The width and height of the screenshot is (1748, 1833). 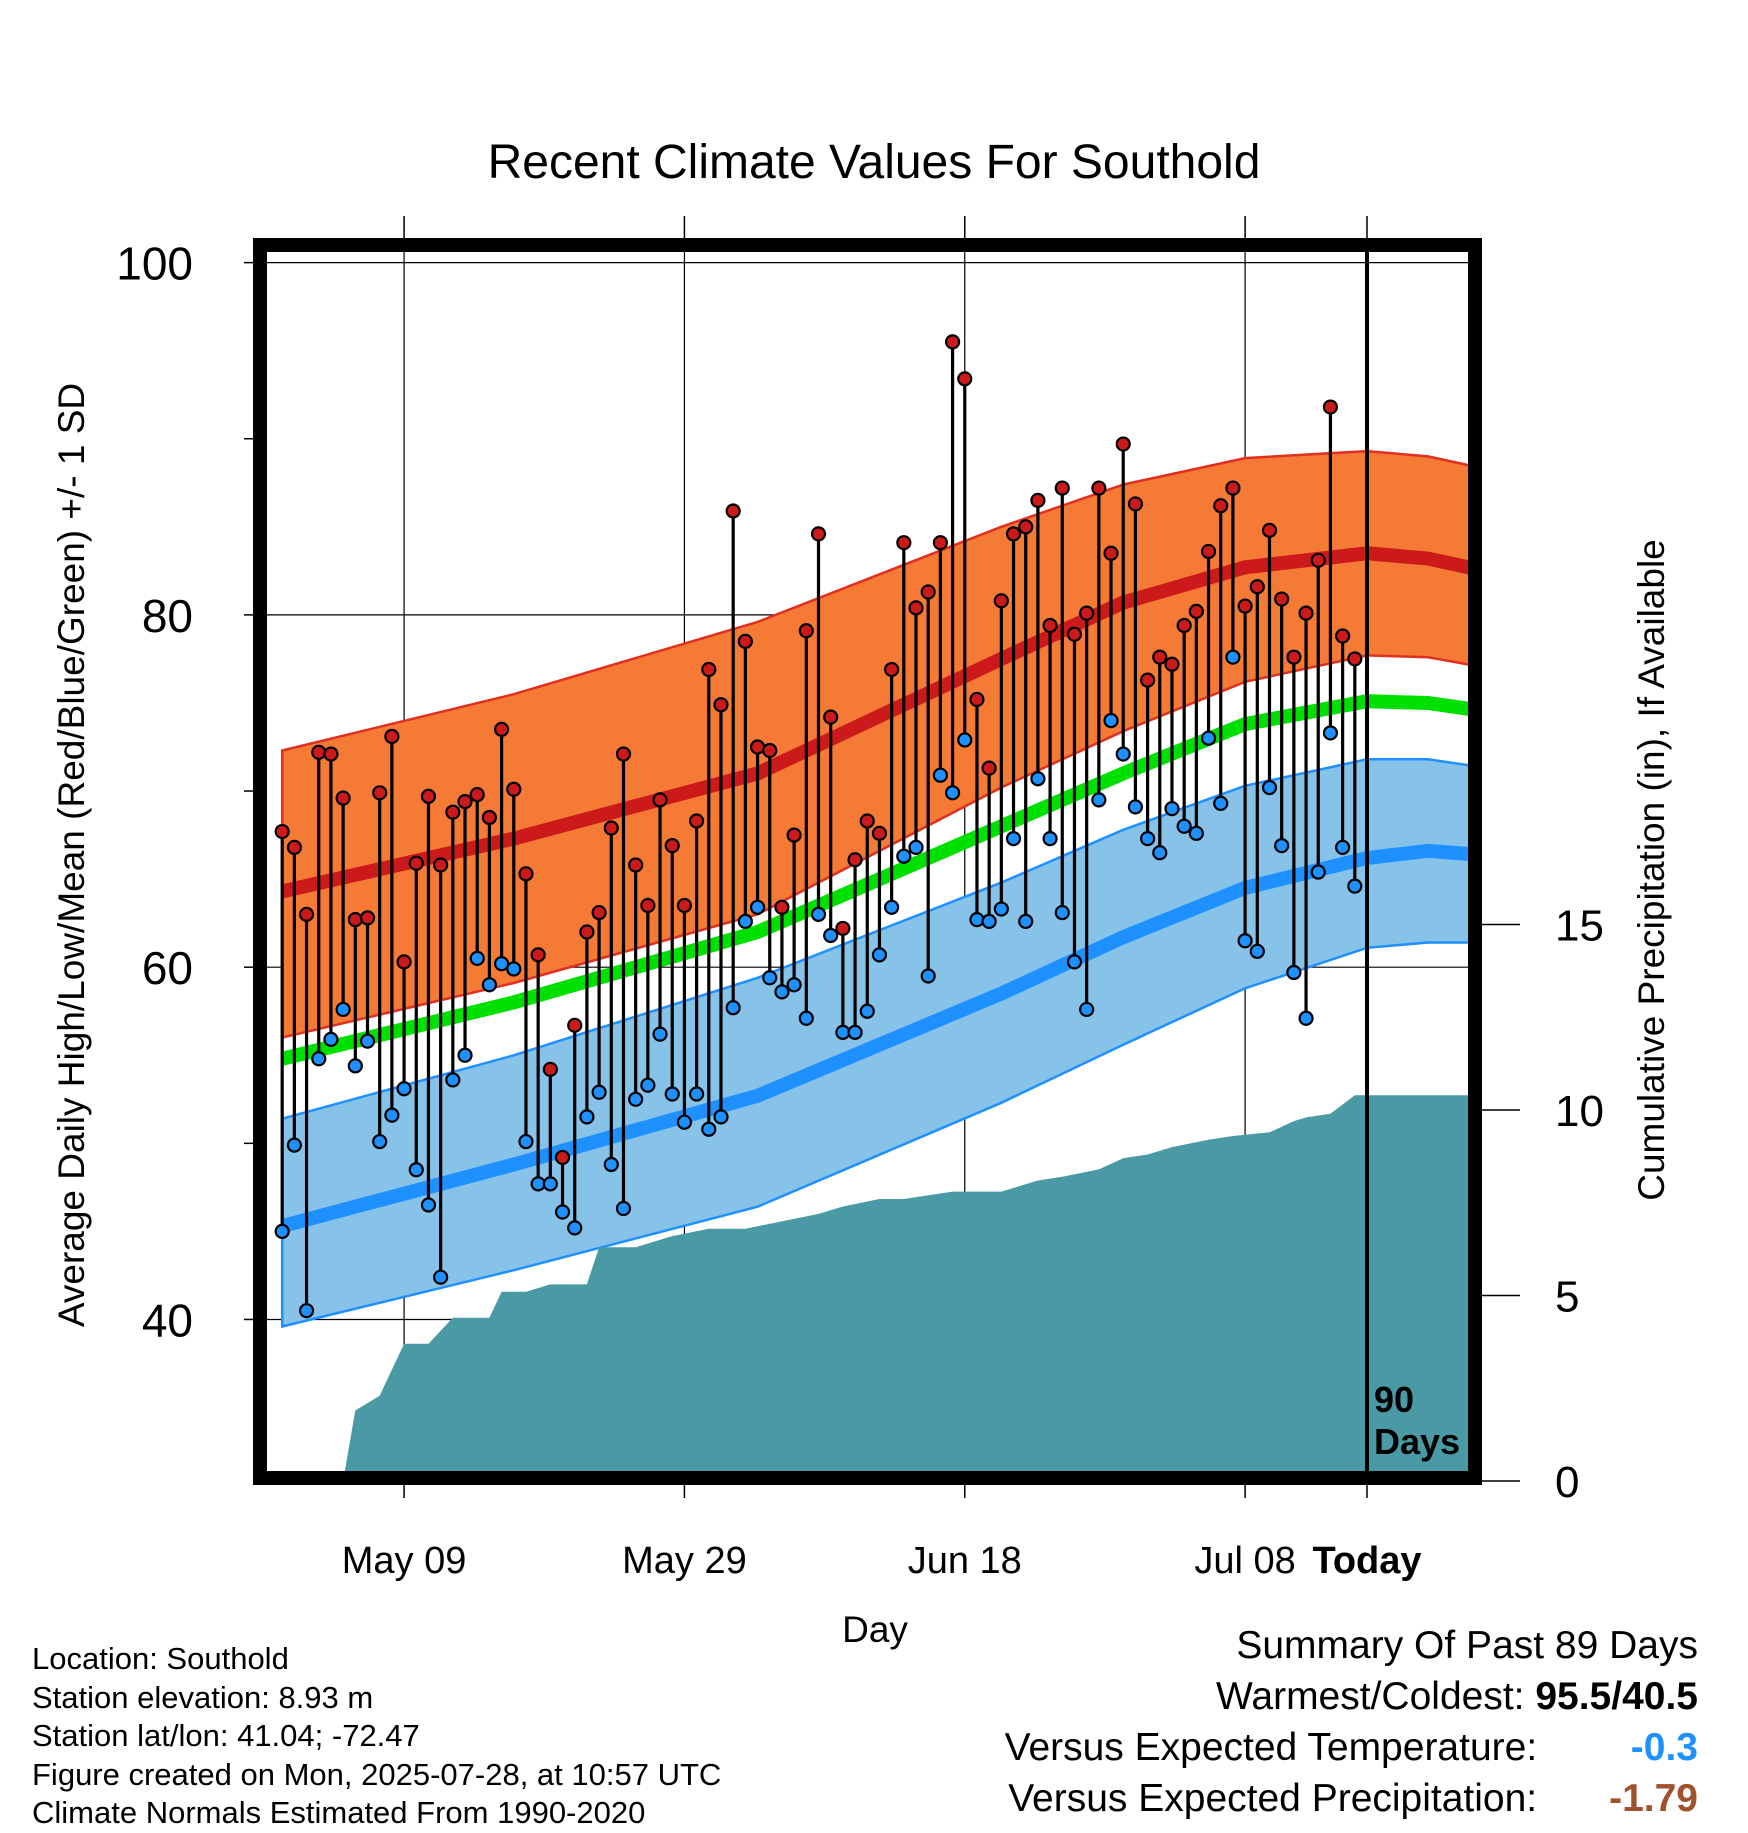 What do you see at coordinates (1567, 1482) in the screenshot?
I see `y2-tick-label: 0` at bounding box center [1567, 1482].